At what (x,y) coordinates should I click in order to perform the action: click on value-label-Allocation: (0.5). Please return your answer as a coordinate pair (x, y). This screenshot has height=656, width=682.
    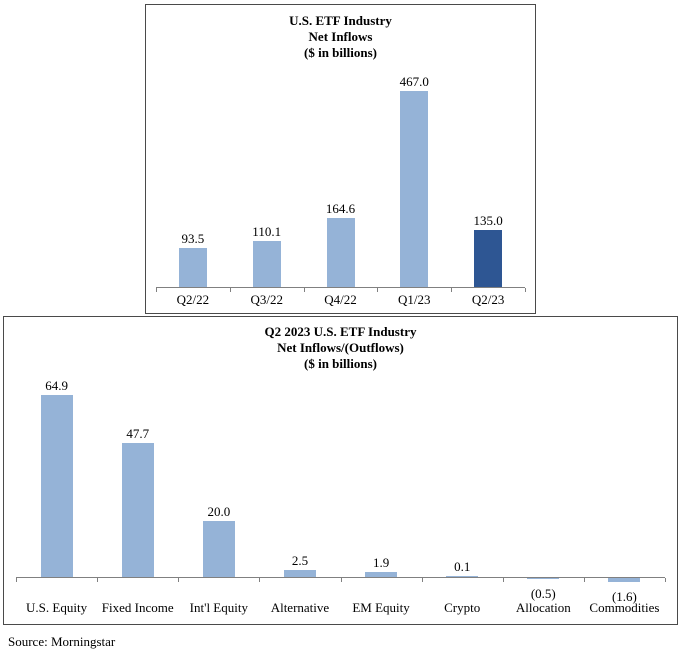
    Looking at the image, I should click on (543, 593).